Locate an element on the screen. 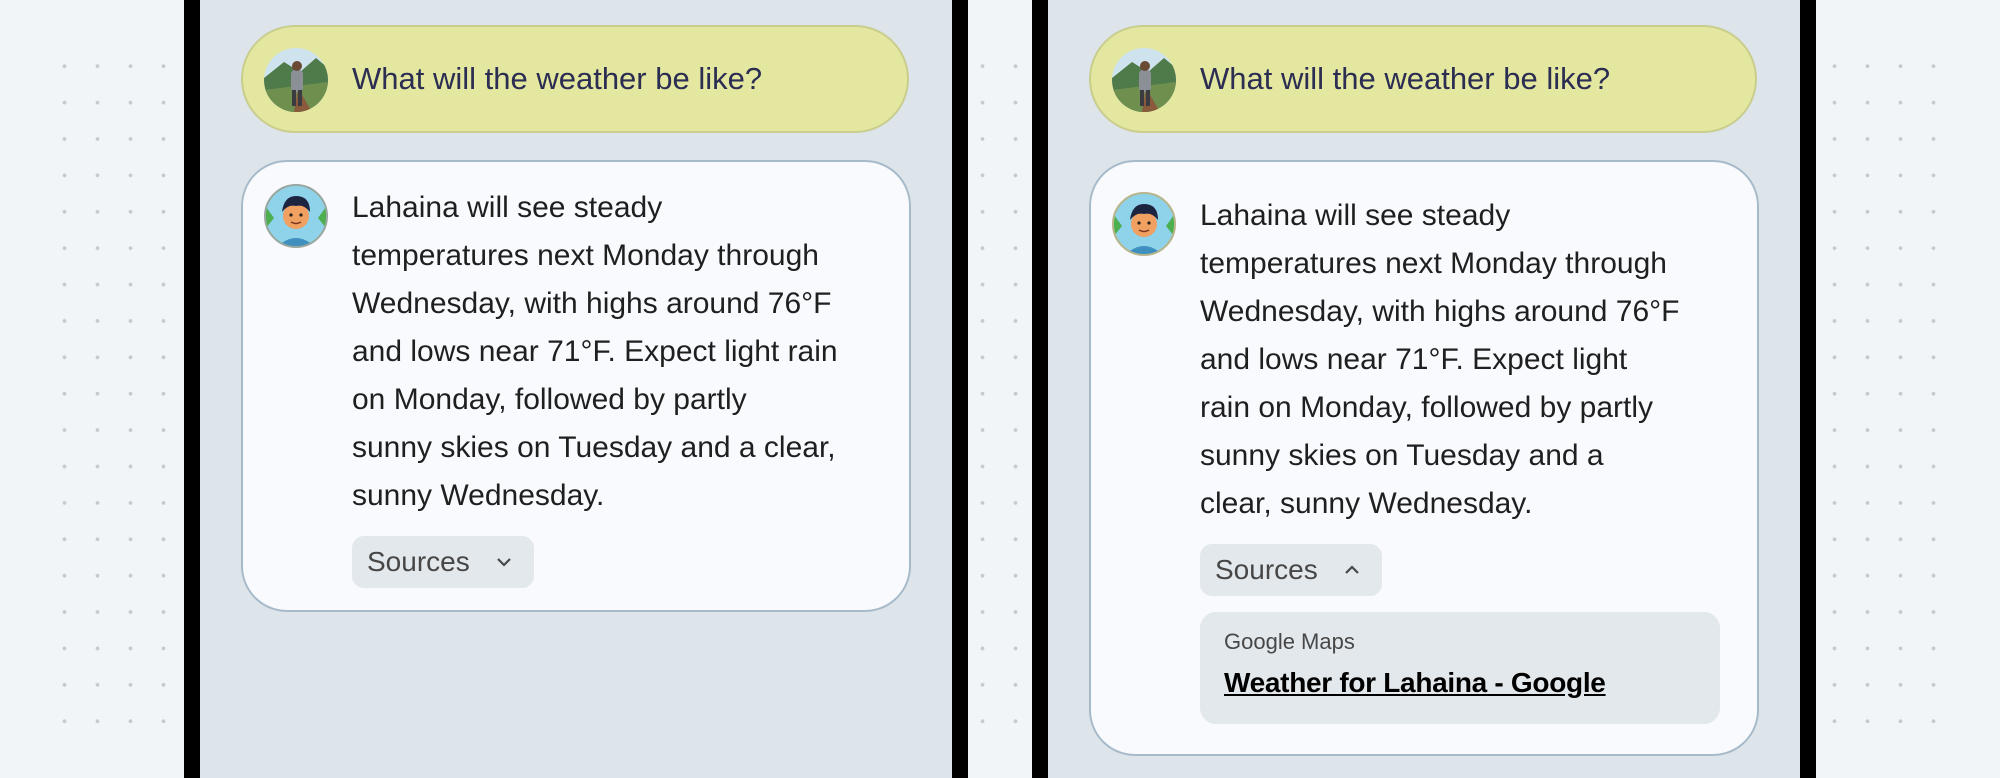 This screenshot has width=2000, height=778. chevron-up-icon is located at coordinates (1352, 569).